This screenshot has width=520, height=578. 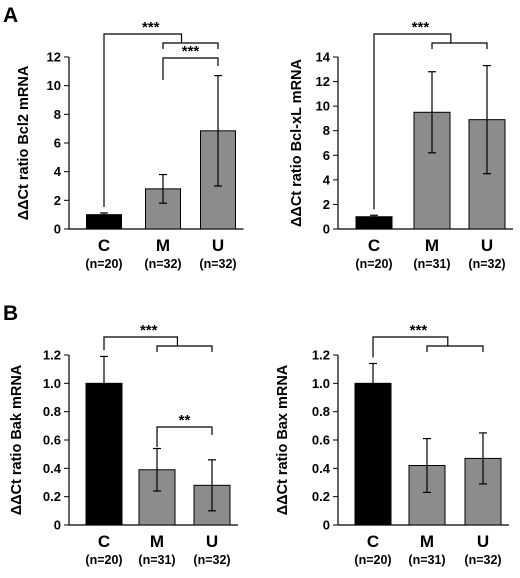 What do you see at coordinates (24, 142) in the screenshot?
I see `y-axis-label: ΔΔCt ratio Bcl2 mRNA` at bounding box center [24, 142].